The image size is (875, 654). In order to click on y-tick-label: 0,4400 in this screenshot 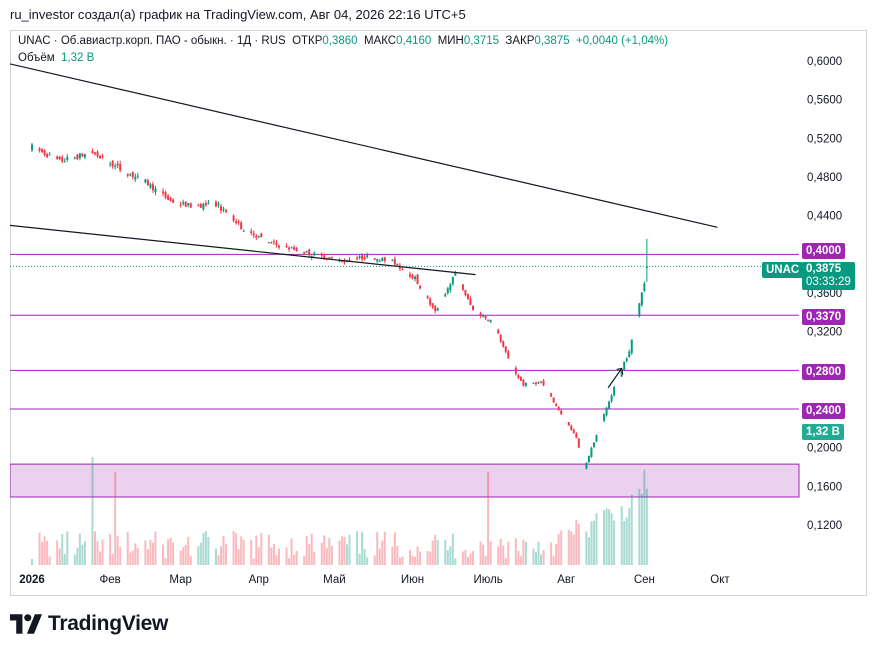, I will do `click(824, 217)`.